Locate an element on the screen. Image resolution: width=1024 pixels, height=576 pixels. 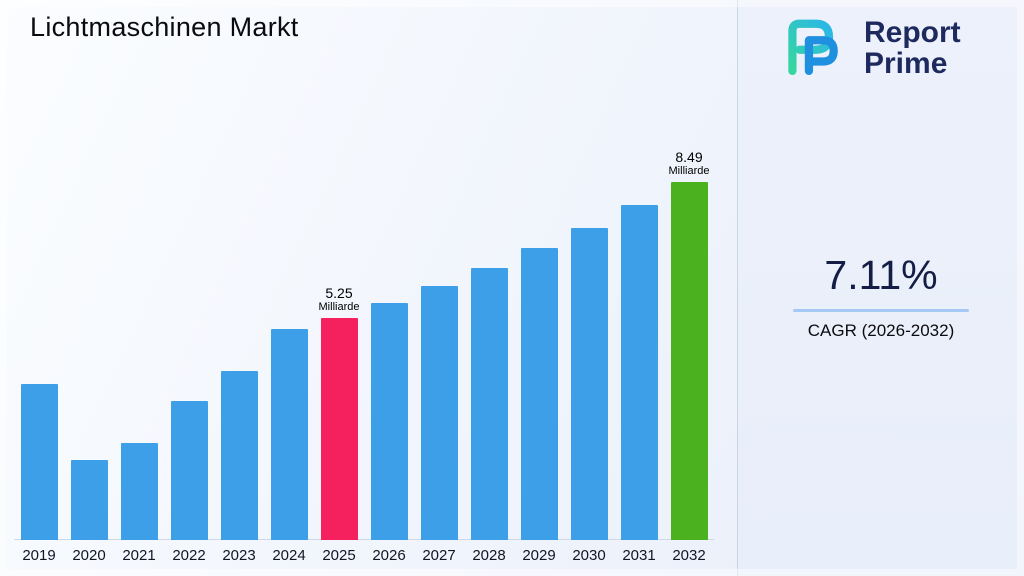
bar-2029 is located at coordinates (539, 394).